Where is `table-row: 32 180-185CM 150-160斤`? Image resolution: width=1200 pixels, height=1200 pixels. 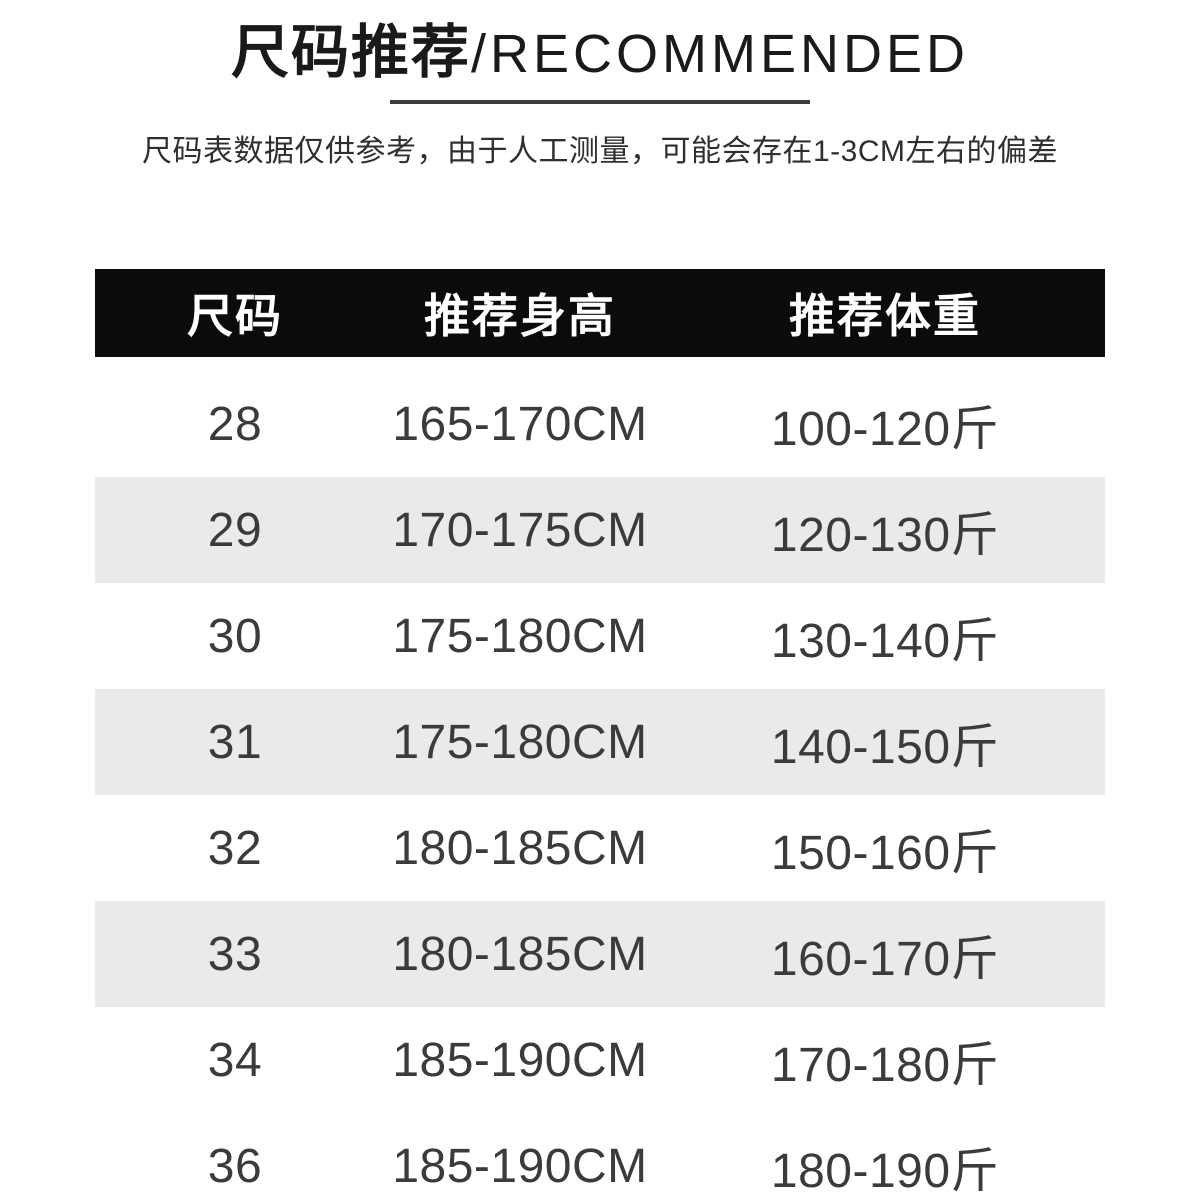
table-row: 32 180-185CM 150-160斤 is located at coordinates (600, 848).